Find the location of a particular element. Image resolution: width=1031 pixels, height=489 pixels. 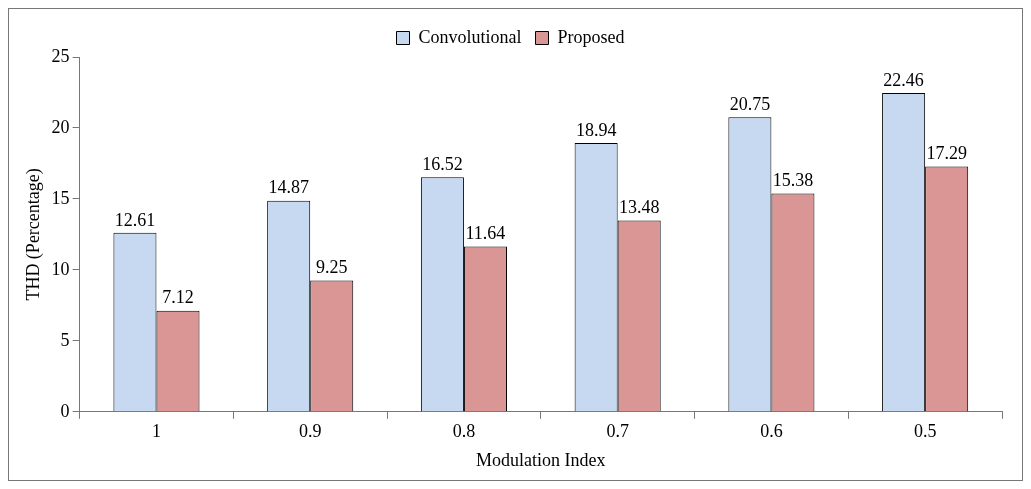

x-tick-label: 0.5 is located at coordinates (925, 431).